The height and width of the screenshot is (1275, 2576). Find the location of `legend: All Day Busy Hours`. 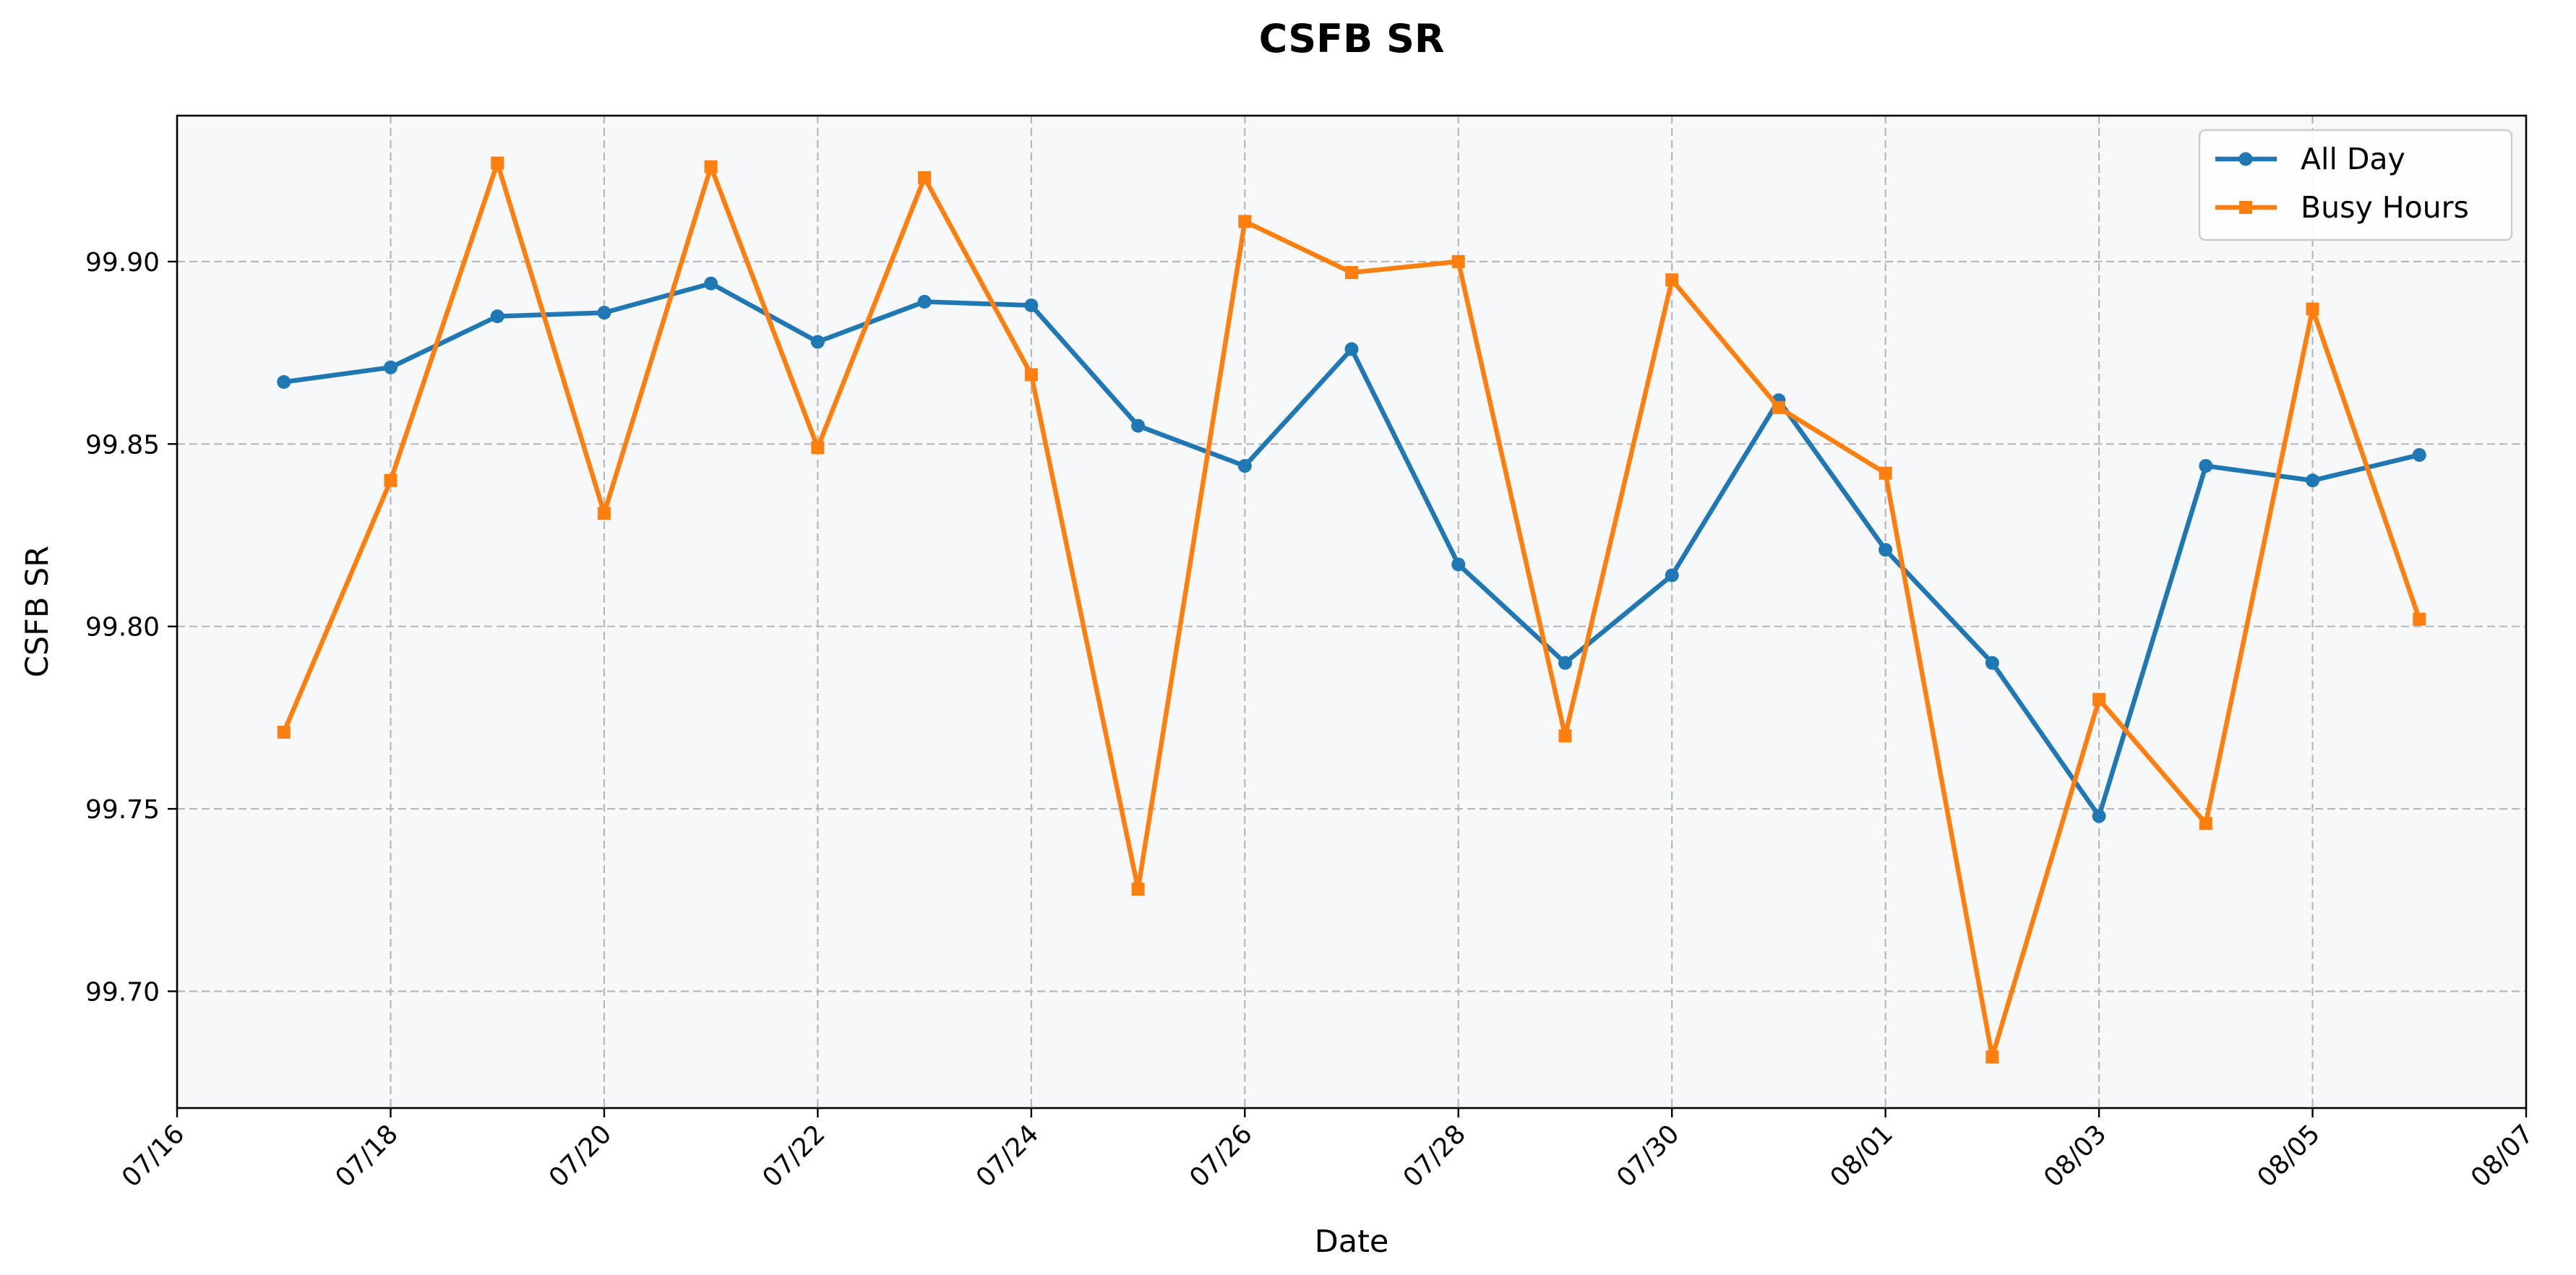

legend: All Day Busy Hours is located at coordinates (2355, 185).